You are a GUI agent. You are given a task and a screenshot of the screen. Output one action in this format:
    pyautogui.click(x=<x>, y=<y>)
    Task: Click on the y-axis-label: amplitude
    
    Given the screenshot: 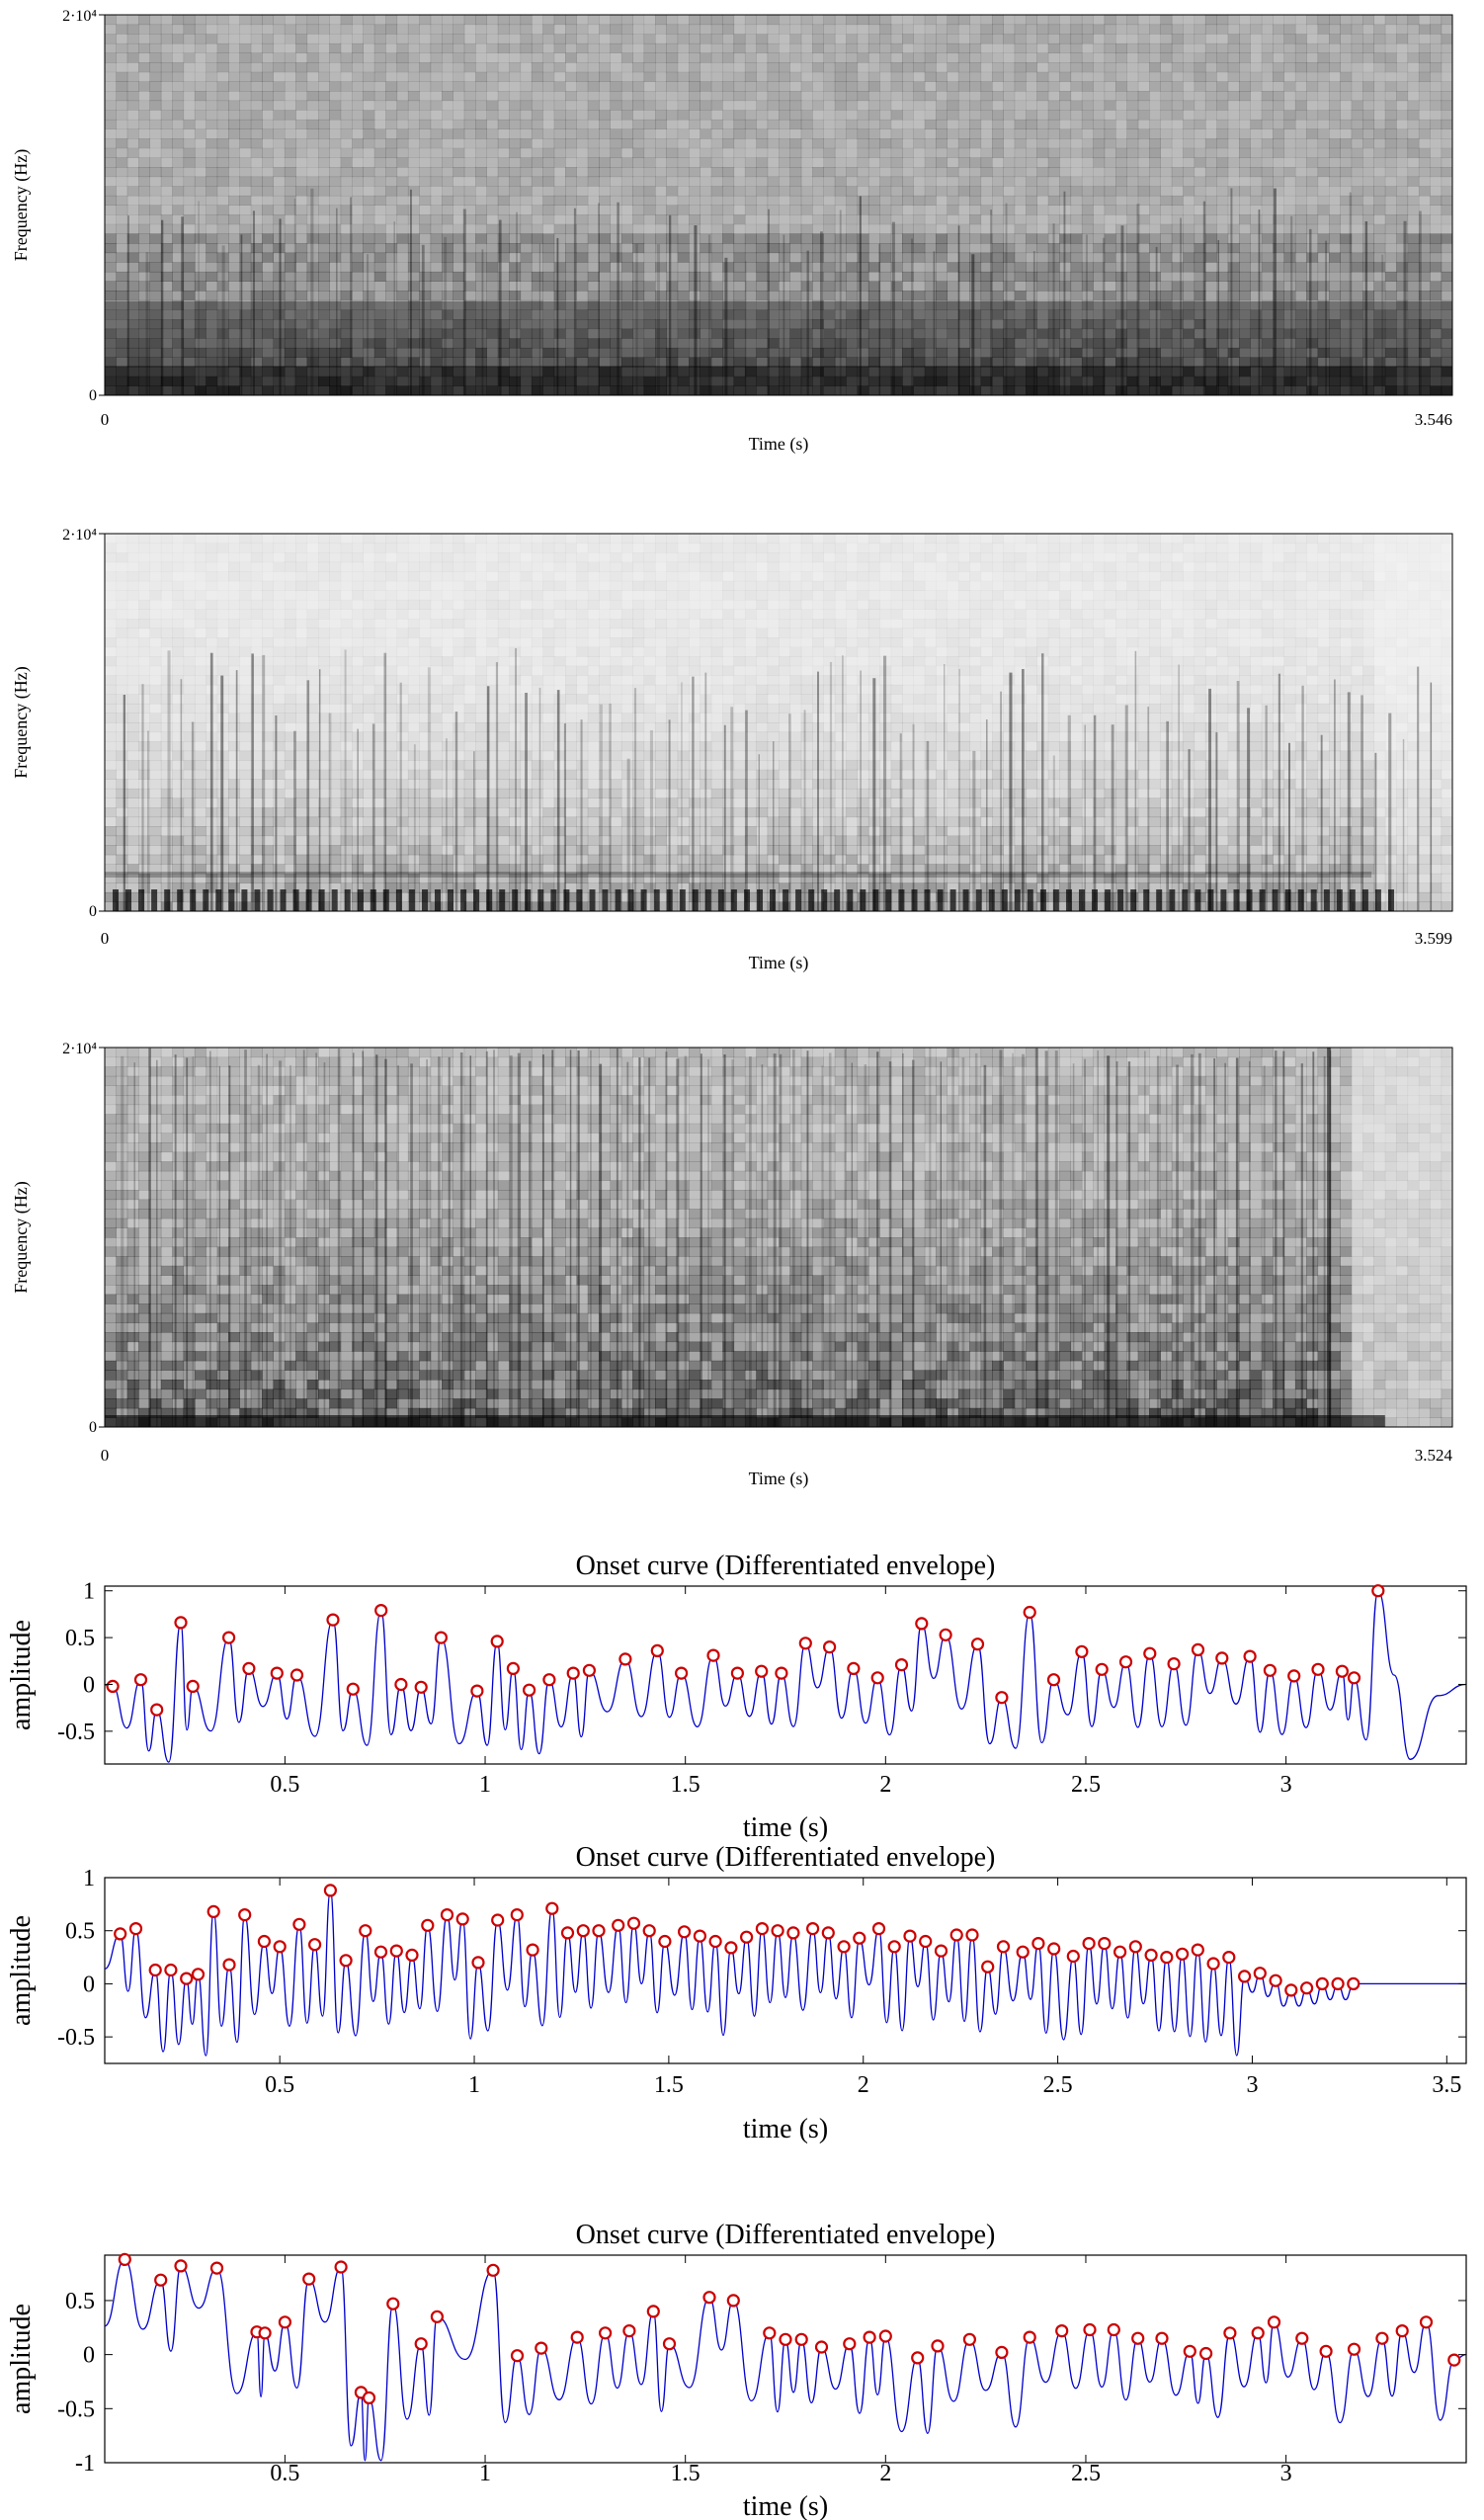 What is the action you would take?
    pyautogui.click(x=21, y=1675)
    